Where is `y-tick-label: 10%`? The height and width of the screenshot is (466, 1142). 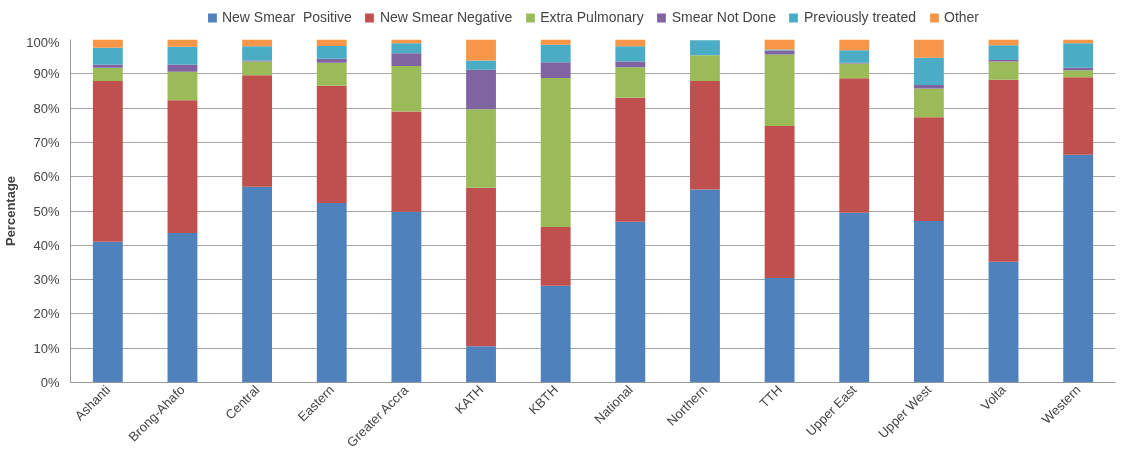
y-tick-label: 10% is located at coordinates (46, 348).